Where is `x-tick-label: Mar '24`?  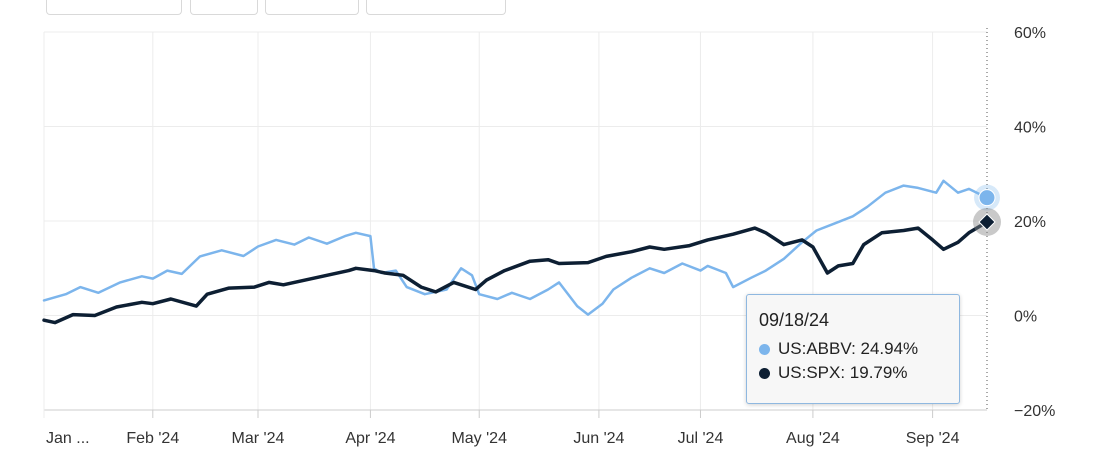
x-tick-label: Mar '24 is located at coordinates (258, 438).